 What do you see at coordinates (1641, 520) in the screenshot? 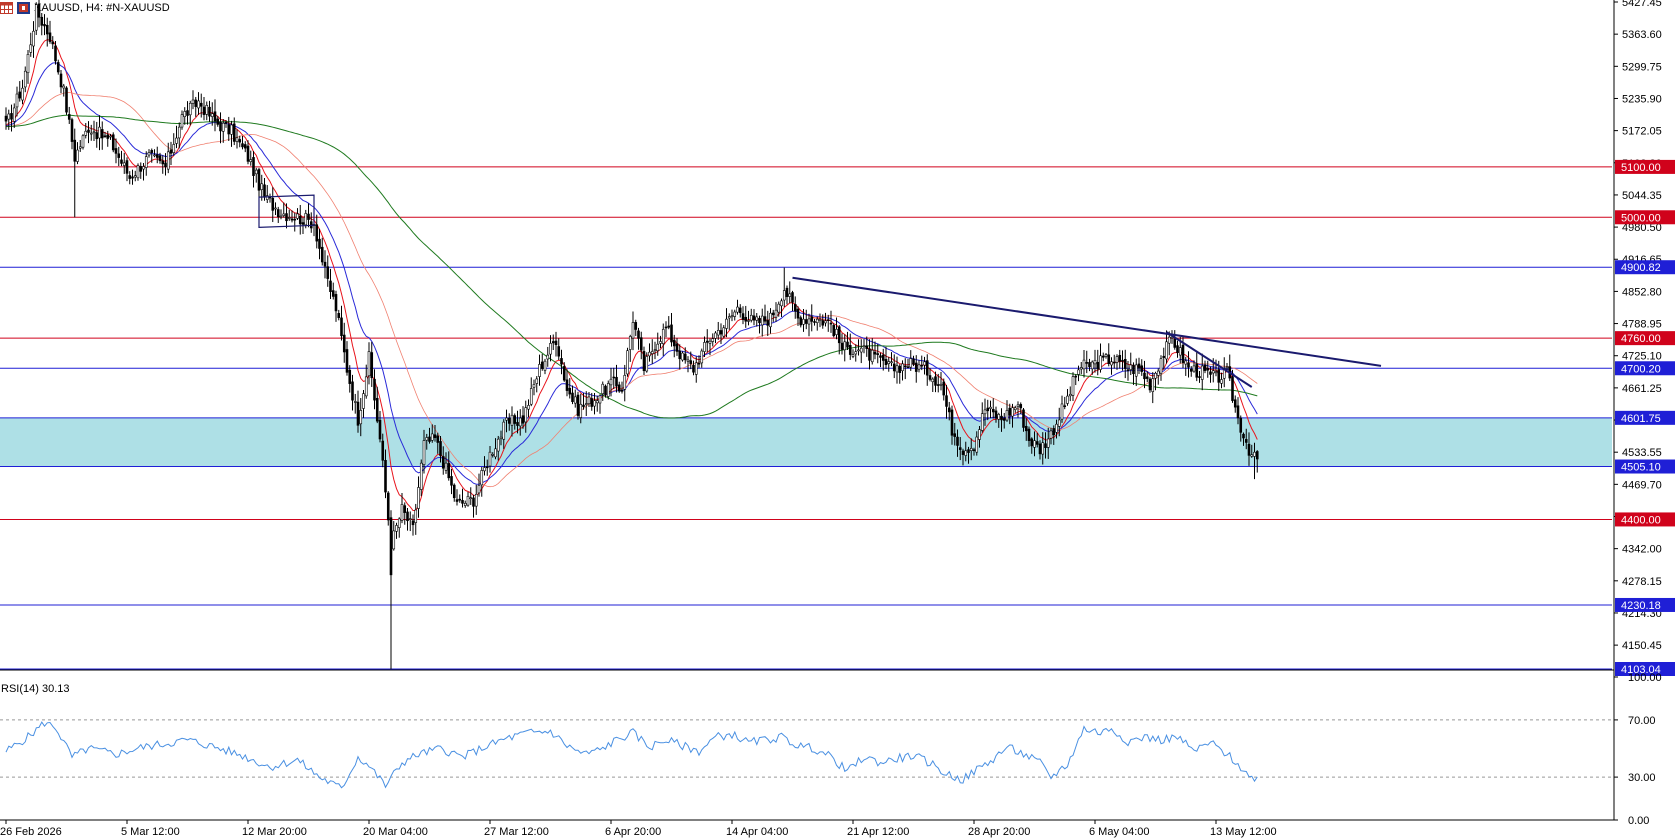
I see `price-level-tag-label: 4400.00` at bounding box center [1641, 520].